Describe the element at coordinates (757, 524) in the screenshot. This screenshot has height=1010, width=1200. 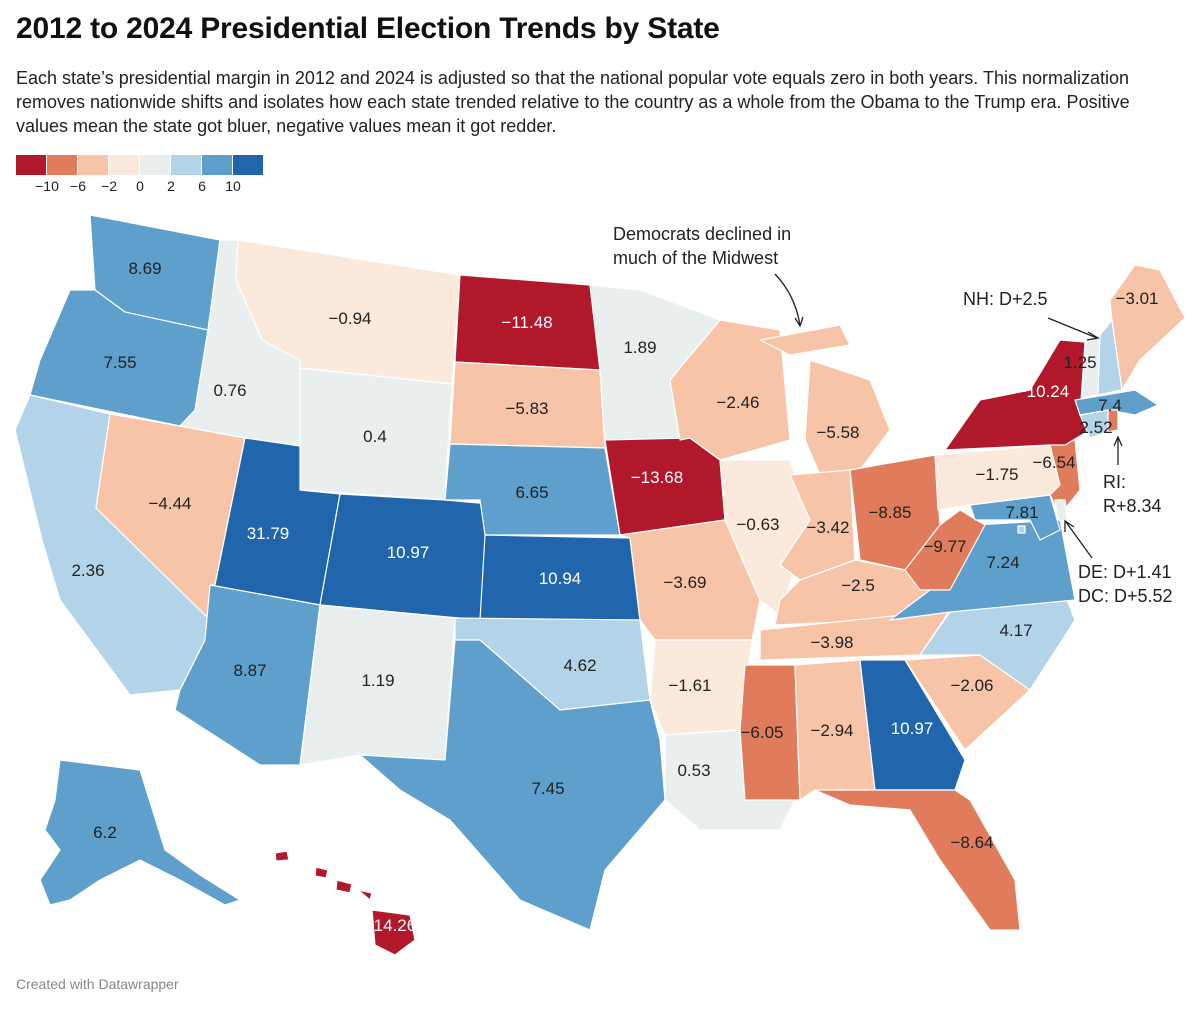
I see `value-label-il: −0.63` at that location.